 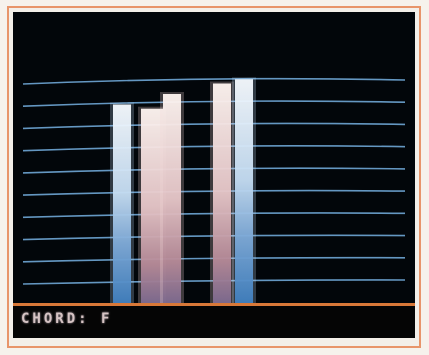 I want to click on note-bar-1-body, so click(x=122, y=204).